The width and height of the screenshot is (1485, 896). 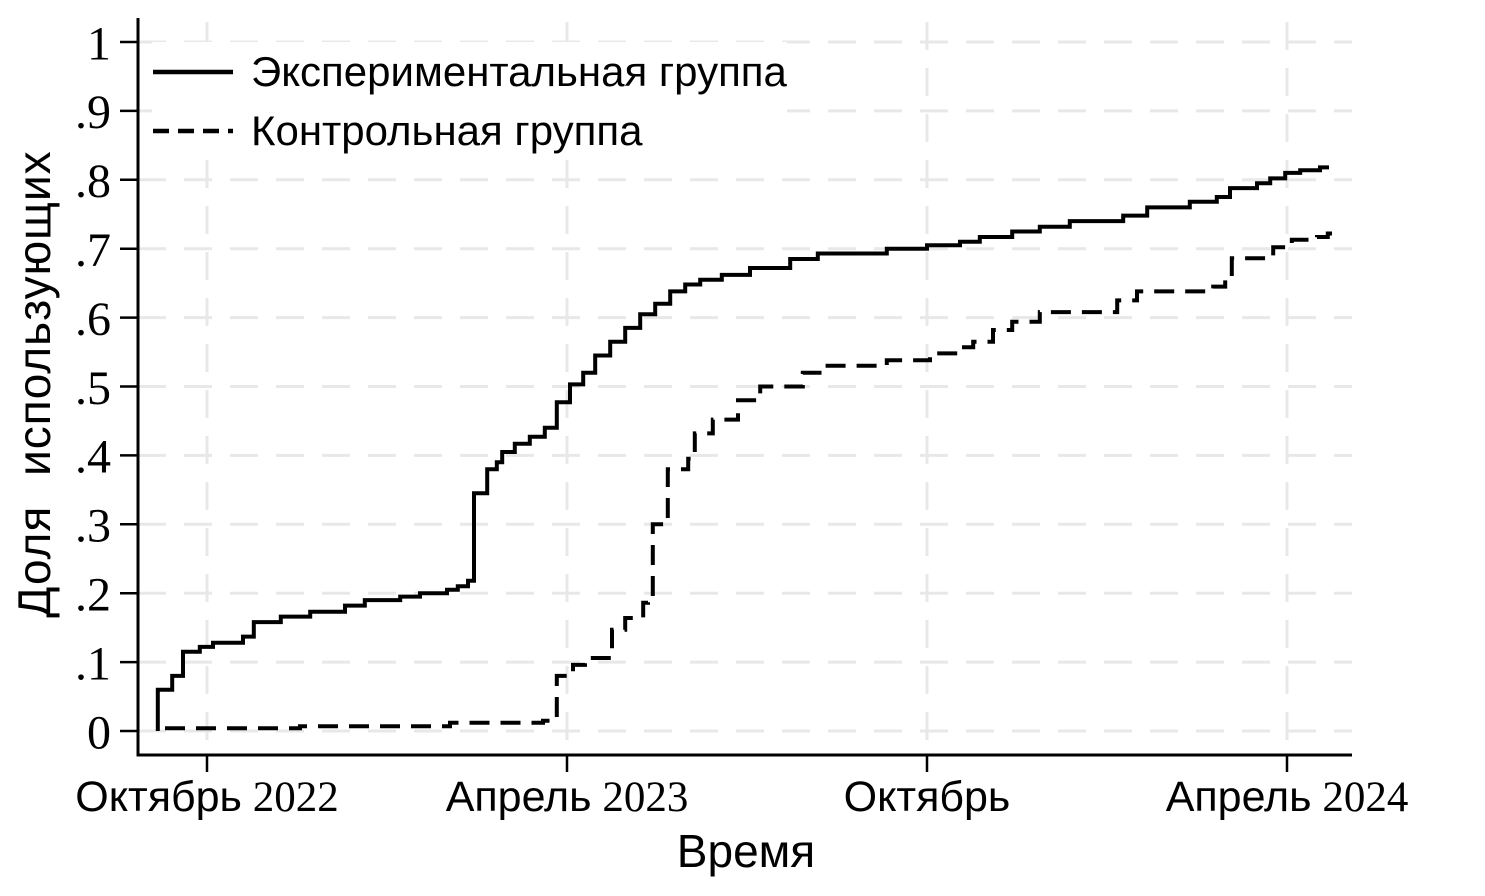 I want to click on y-tick-label: .3, so click(x=93, y=526).